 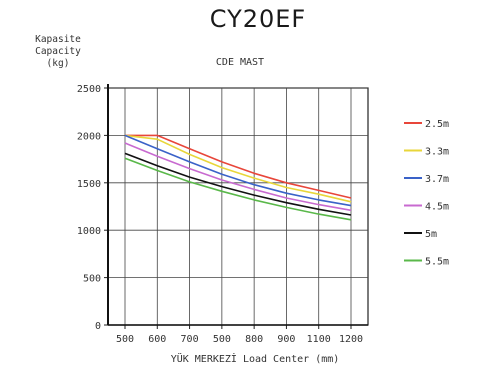 I want to click on series-lines, so click(x=238, y=177).